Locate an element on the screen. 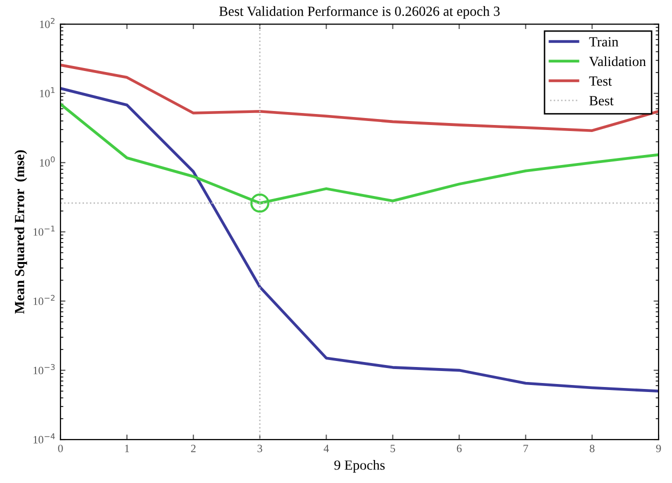  legend-label: Best is located at coordinates (601, 101).